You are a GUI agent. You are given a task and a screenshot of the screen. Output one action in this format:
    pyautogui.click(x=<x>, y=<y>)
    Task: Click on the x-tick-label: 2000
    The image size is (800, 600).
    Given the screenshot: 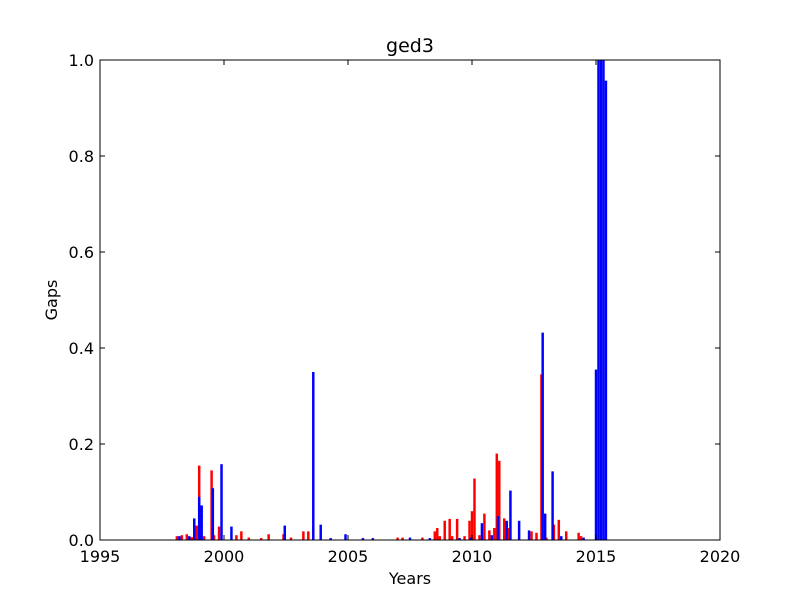 What is the action you would take?
    pyautogui.click(x=224, y=556)
    